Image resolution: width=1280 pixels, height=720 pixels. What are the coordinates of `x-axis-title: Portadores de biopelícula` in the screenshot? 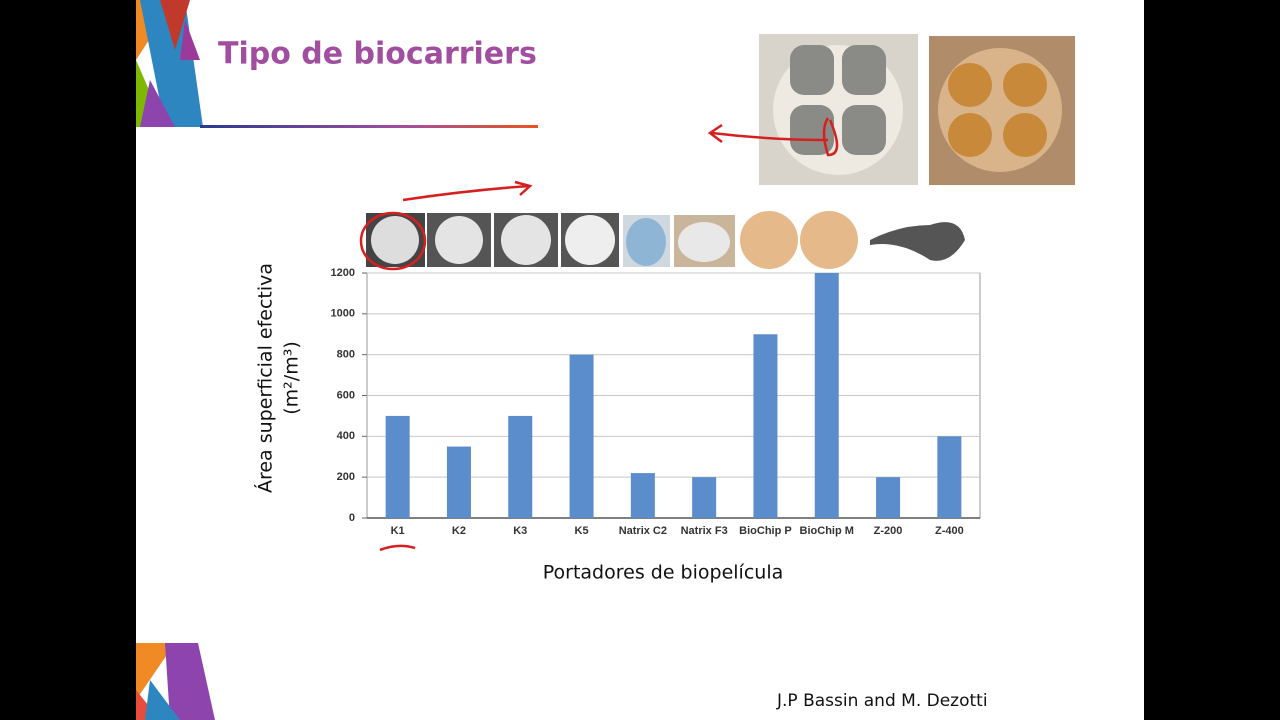 It's located at (663, 573).